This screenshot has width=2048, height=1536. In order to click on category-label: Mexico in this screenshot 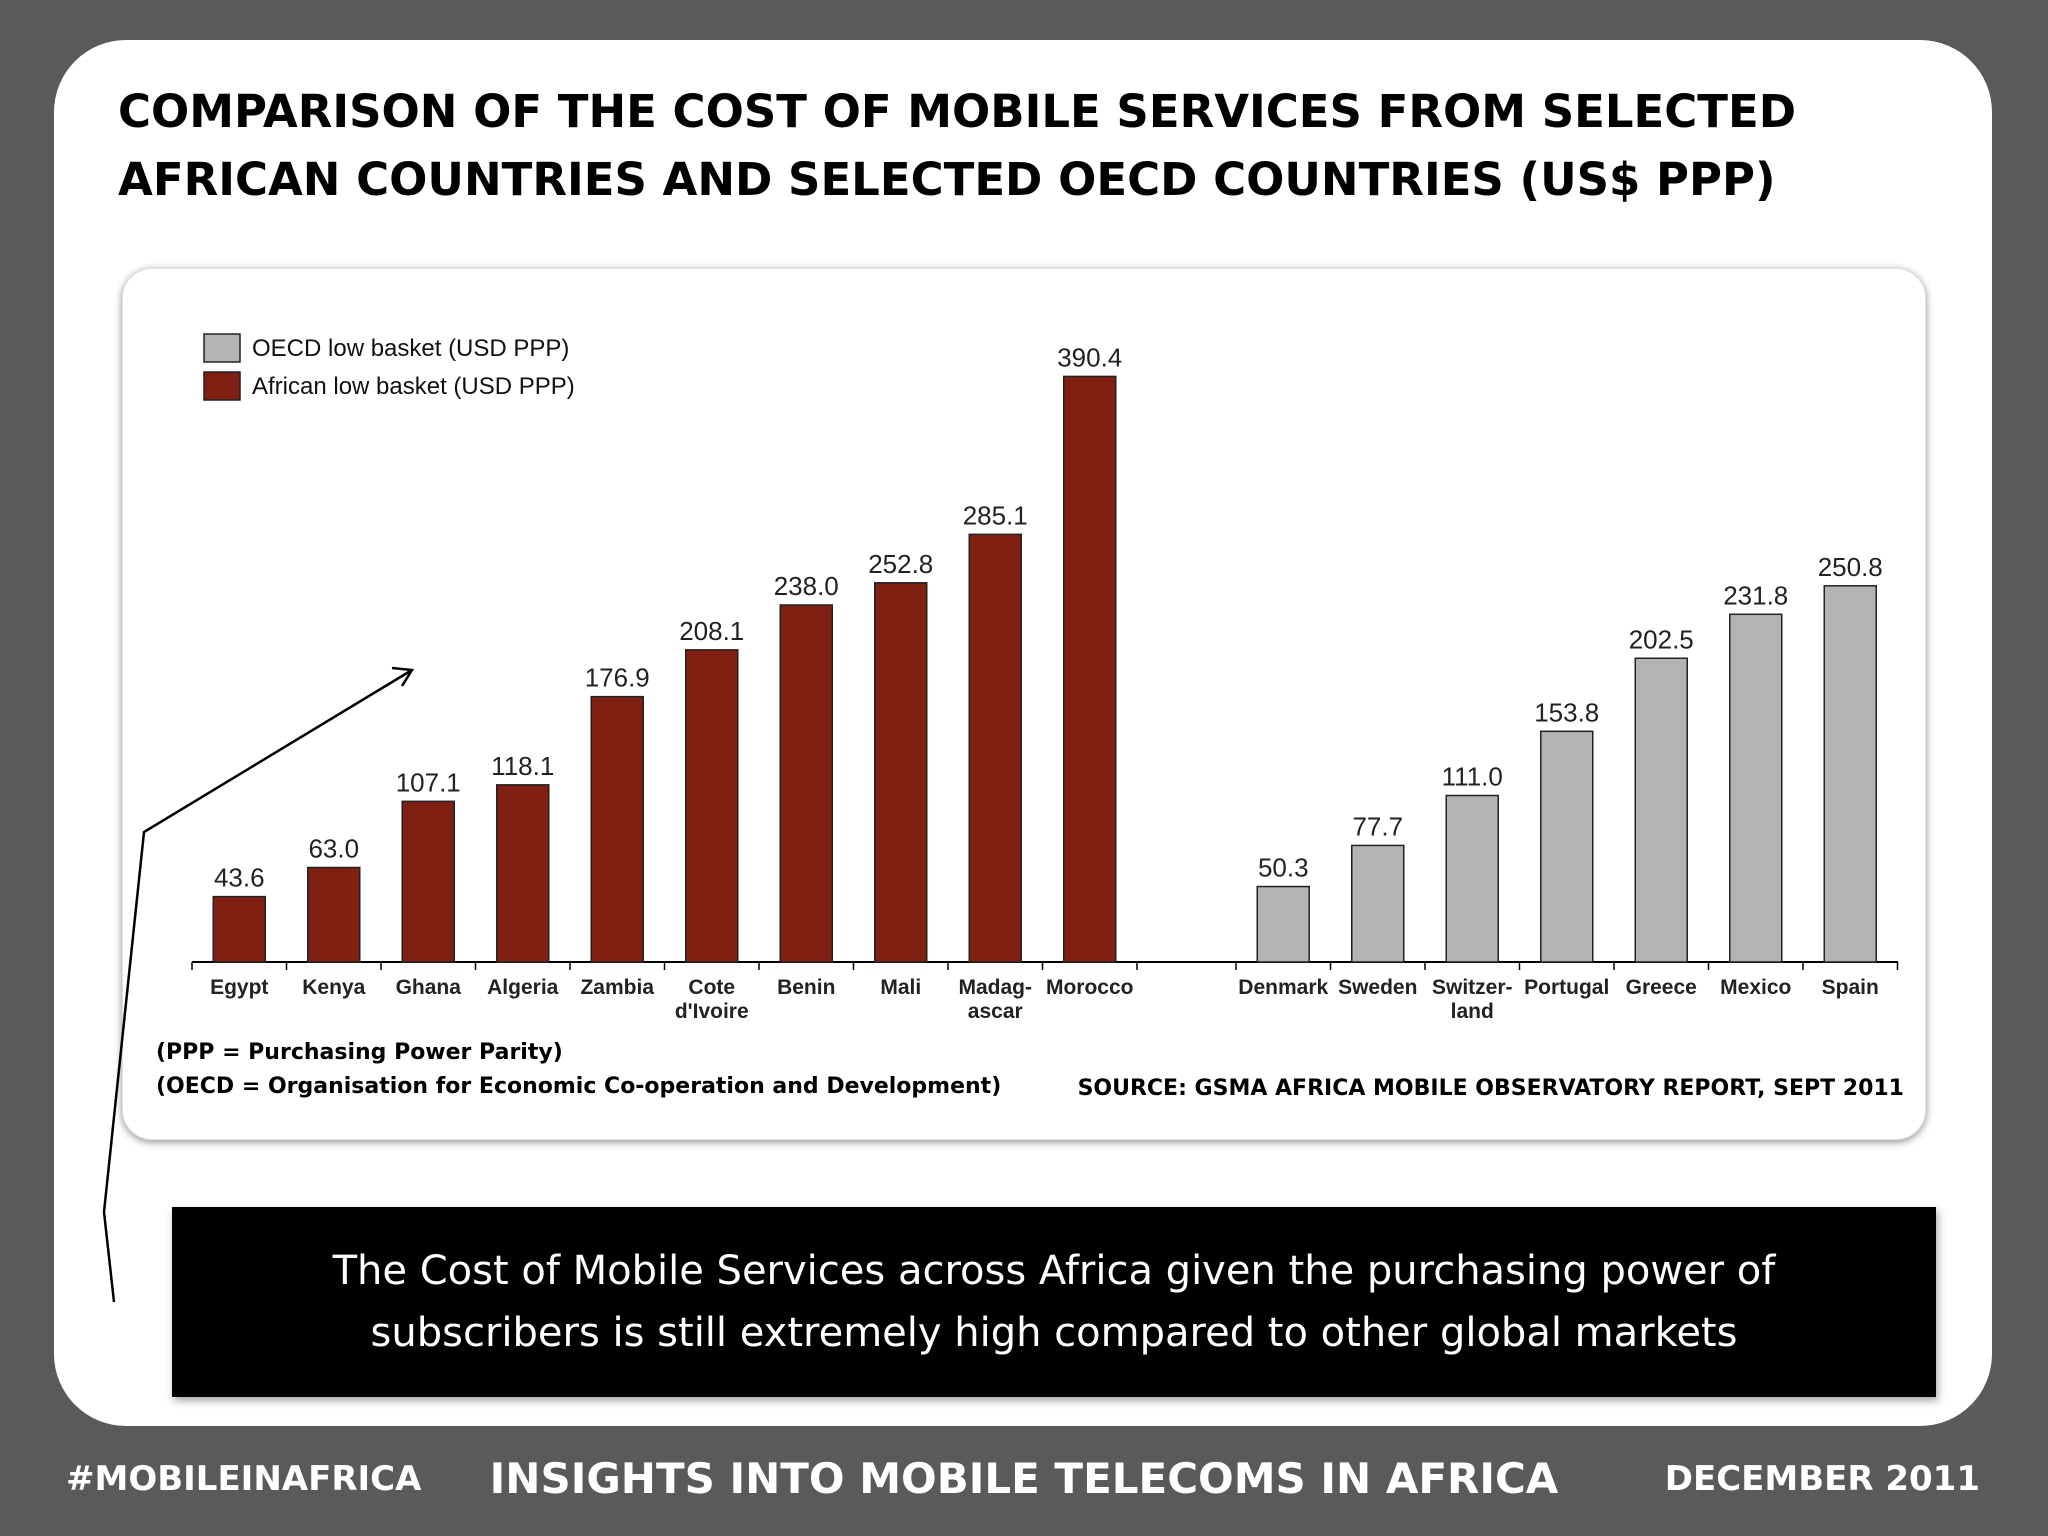, I will do `click(1755, 987)`.